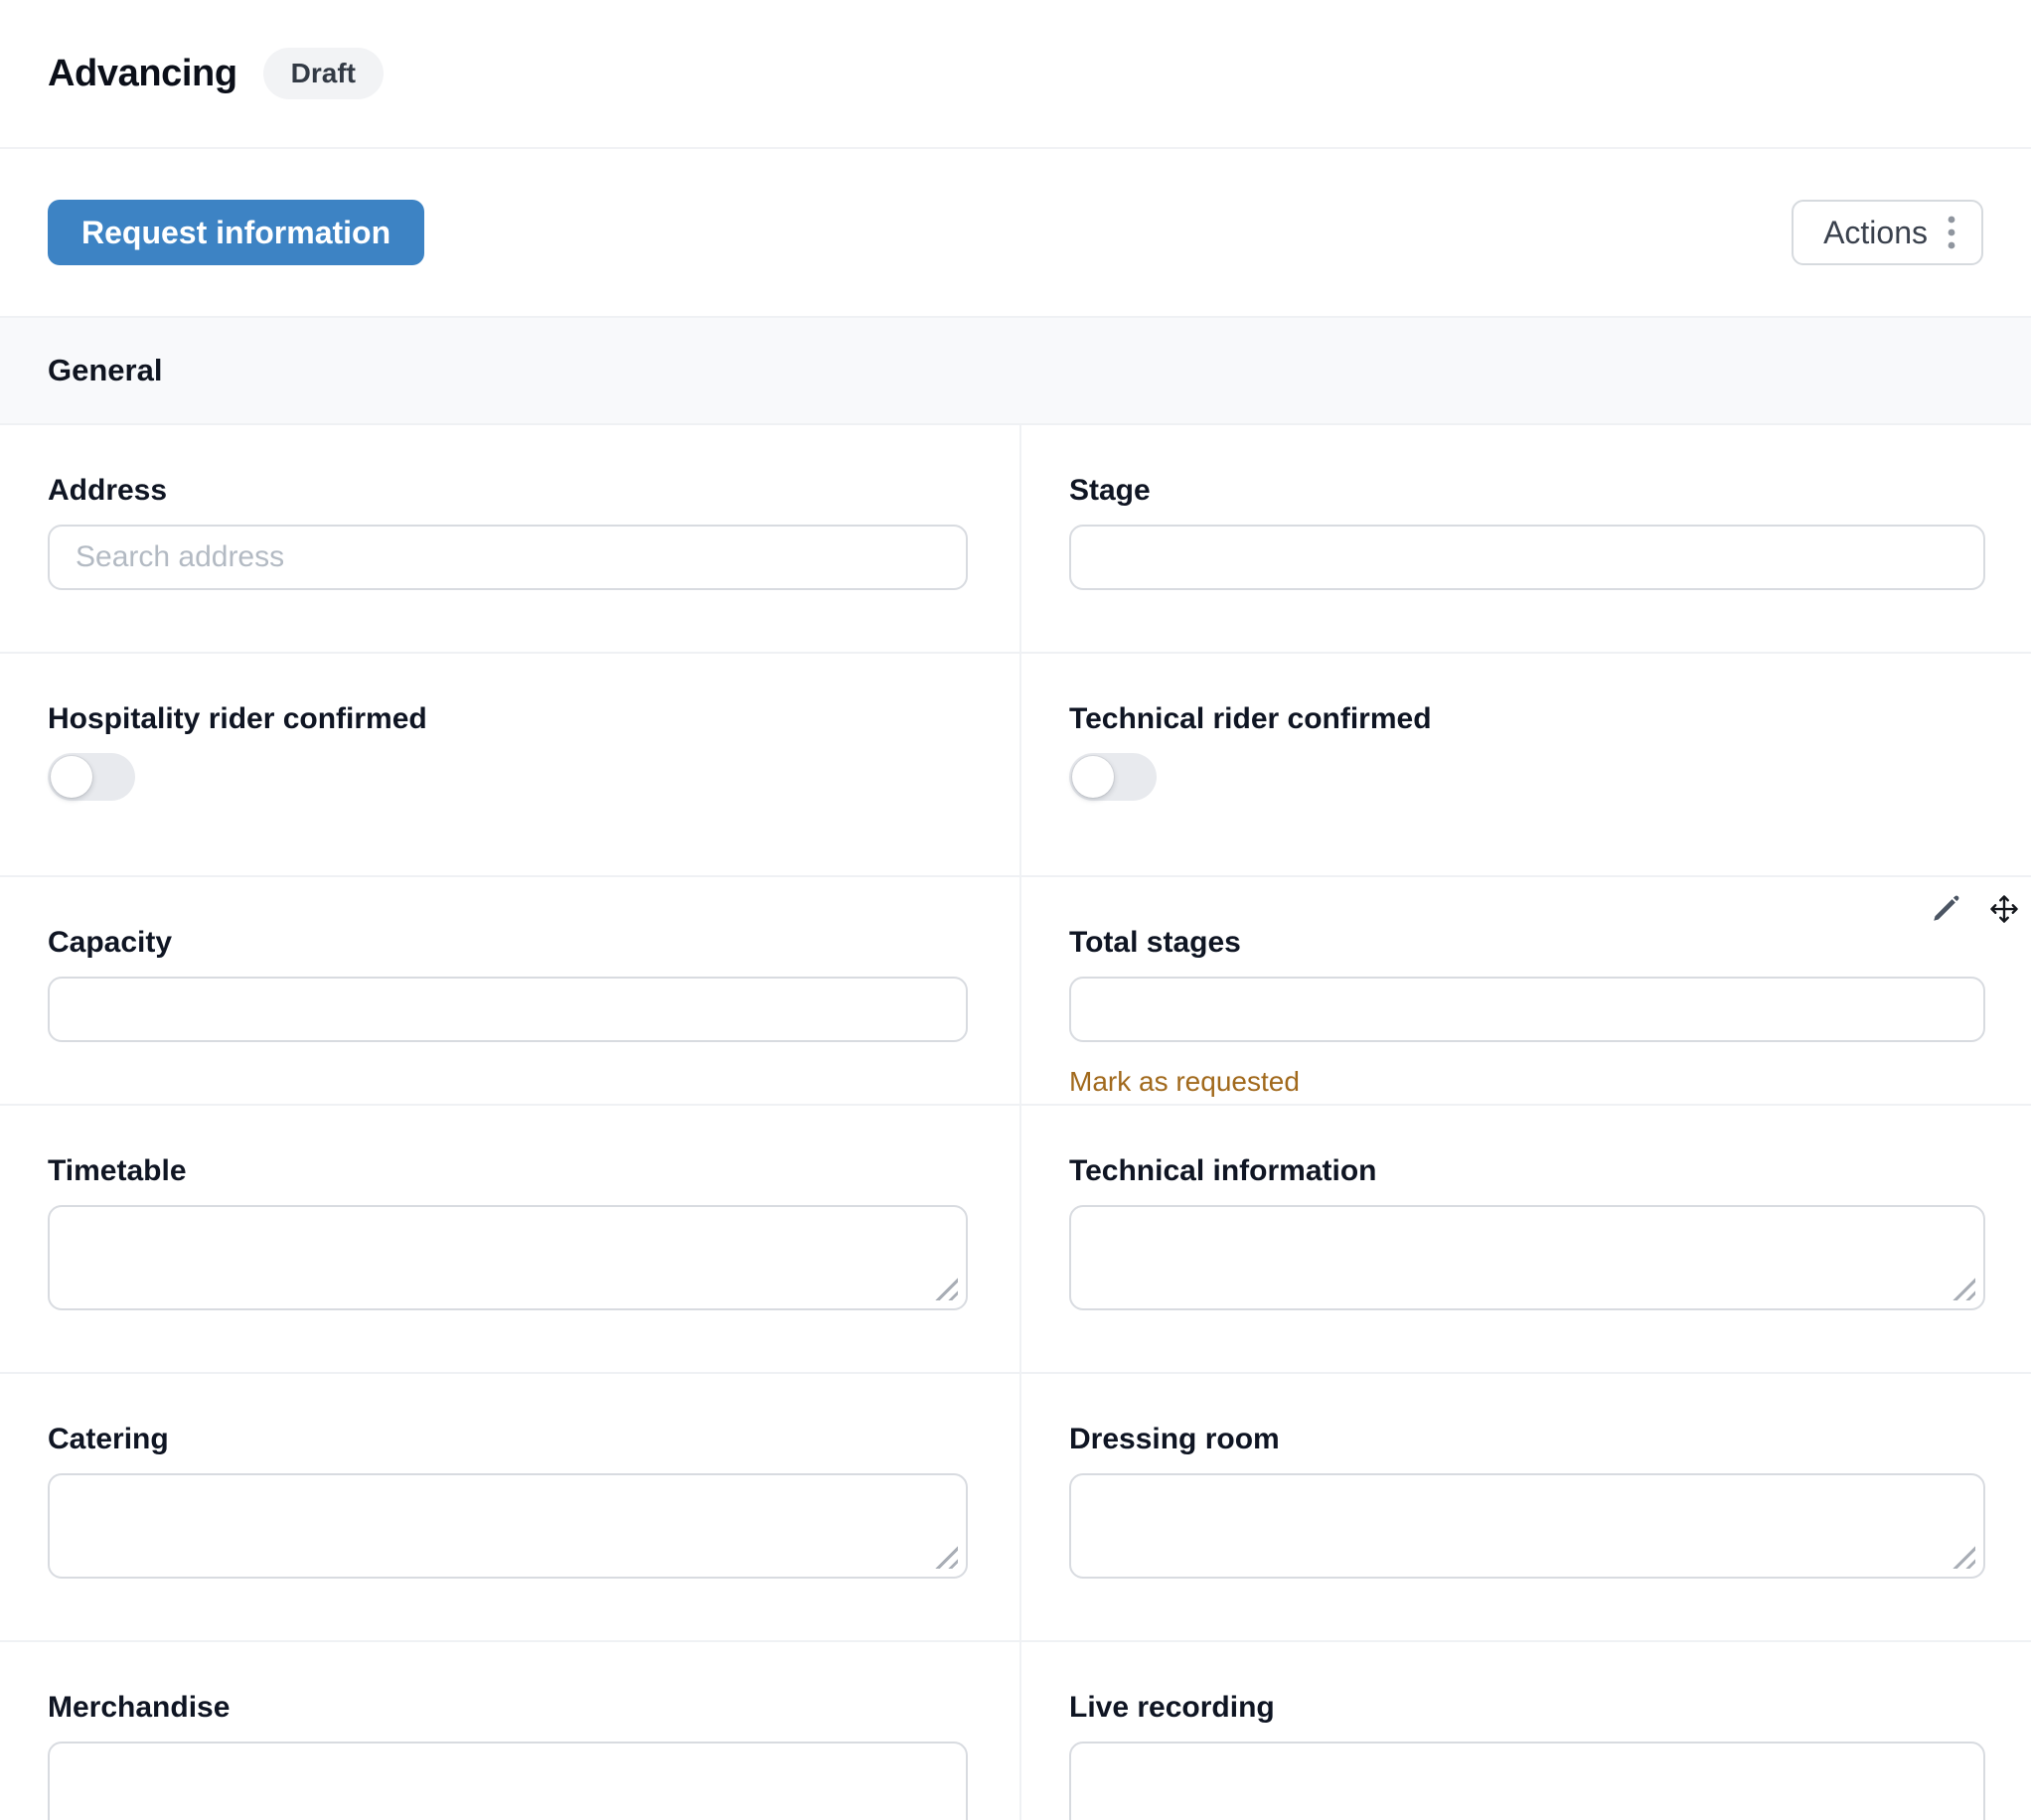  Describe the element at coordinates (1527, 557) in the screenshot. I see `stage-input` at that location.